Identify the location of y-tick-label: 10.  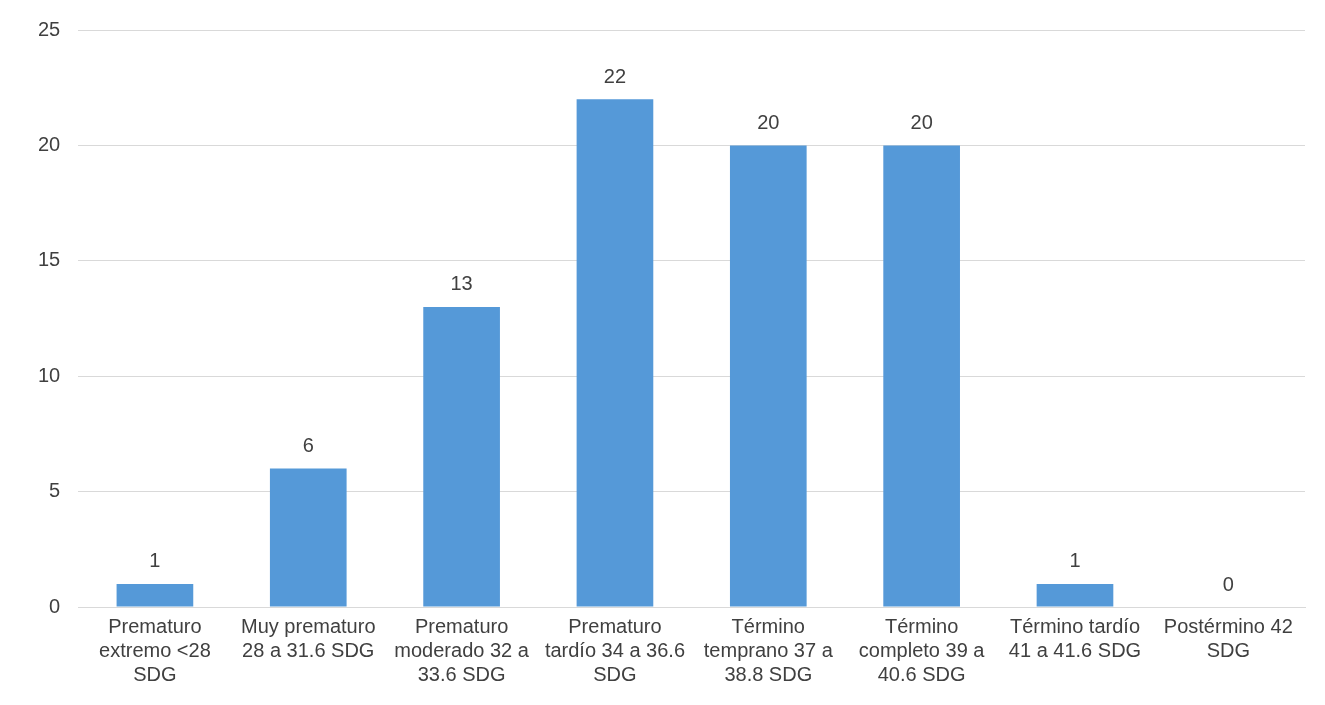
(49, 374).